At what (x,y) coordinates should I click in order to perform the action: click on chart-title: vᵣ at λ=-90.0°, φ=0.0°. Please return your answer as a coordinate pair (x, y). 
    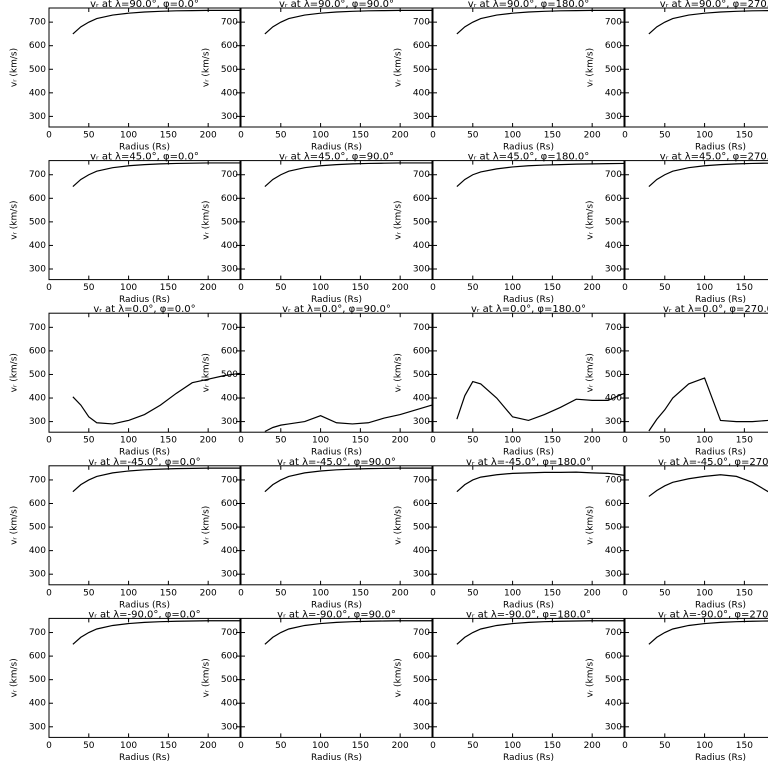
    Looking at the image, I should click on (144, 614).